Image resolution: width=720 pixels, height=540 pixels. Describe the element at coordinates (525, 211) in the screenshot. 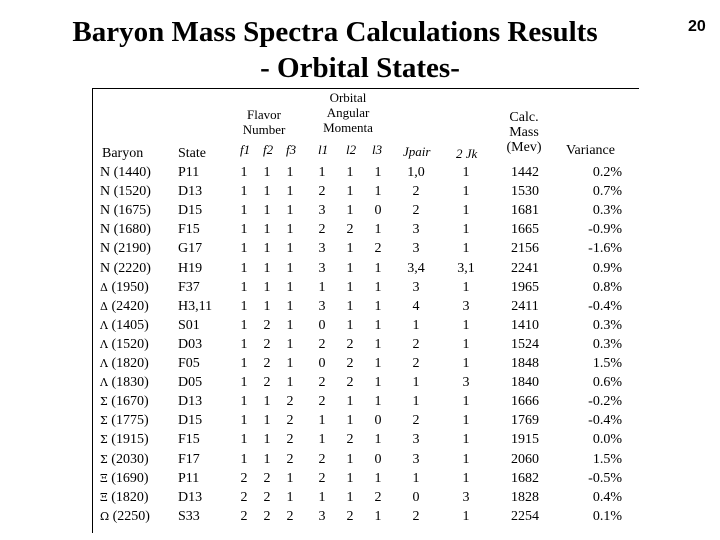

I see `cell-calc-mass: 1681` at that location.